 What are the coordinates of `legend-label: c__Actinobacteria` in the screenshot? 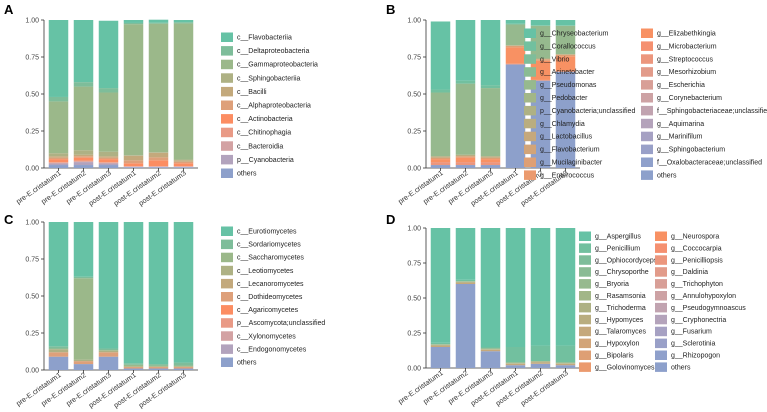 It's located at (265, 119).